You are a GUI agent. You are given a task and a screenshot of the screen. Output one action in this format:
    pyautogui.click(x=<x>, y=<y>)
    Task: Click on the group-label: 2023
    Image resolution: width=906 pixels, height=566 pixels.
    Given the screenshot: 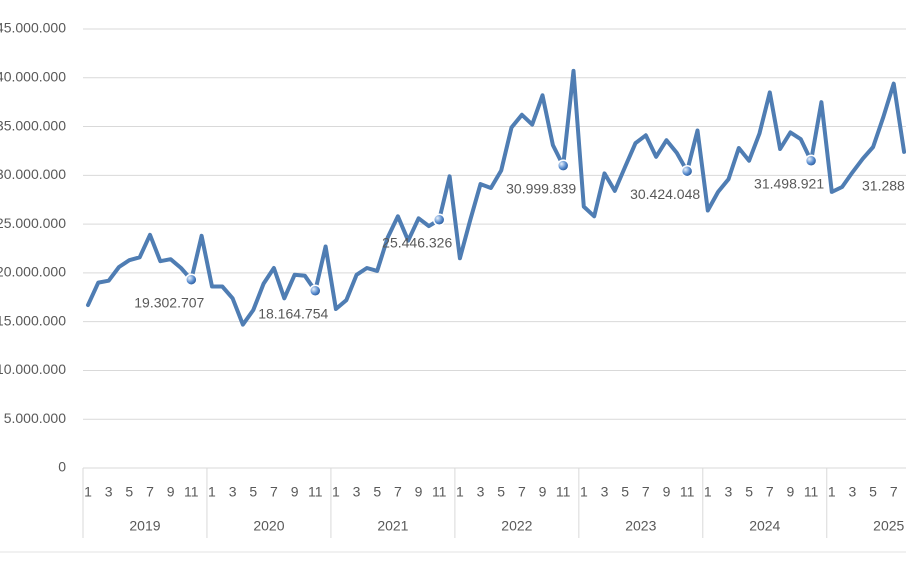 What is the action you would take?
    pyautogui.click(x=640, y=526)
    